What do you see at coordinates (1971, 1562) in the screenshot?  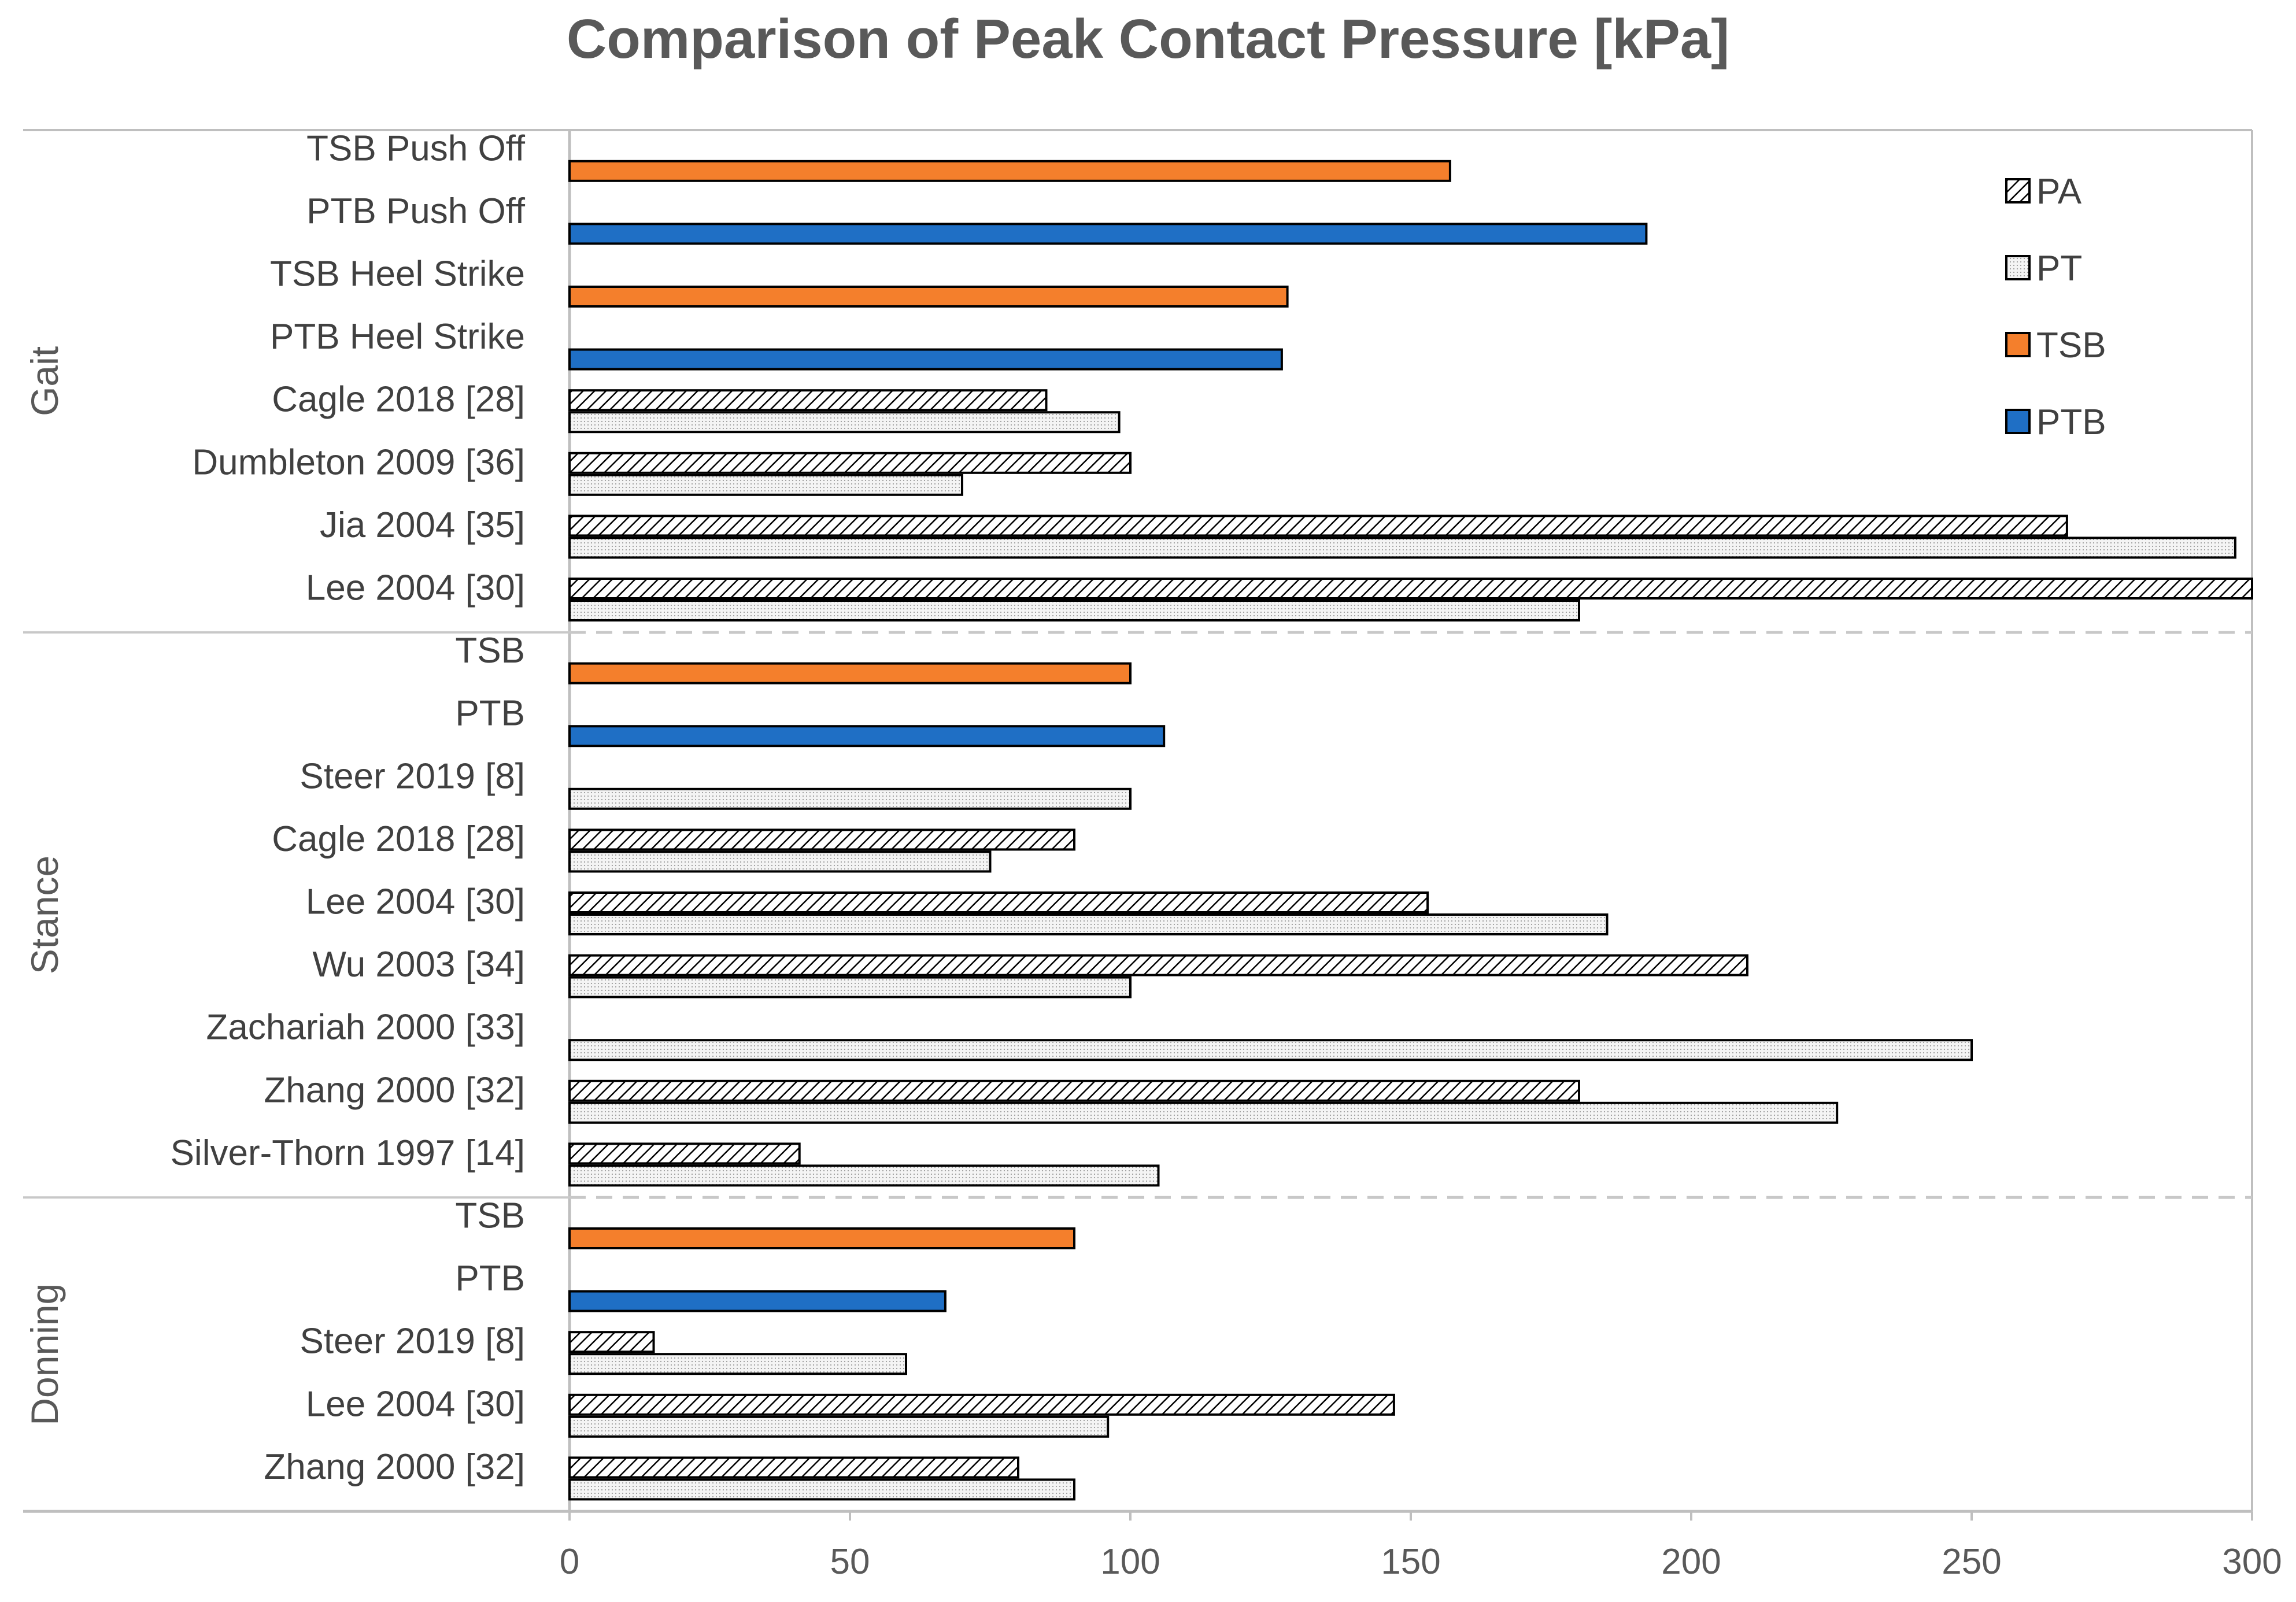 I see `x-tick-label: 250` at bounding box center [1971, 1562].